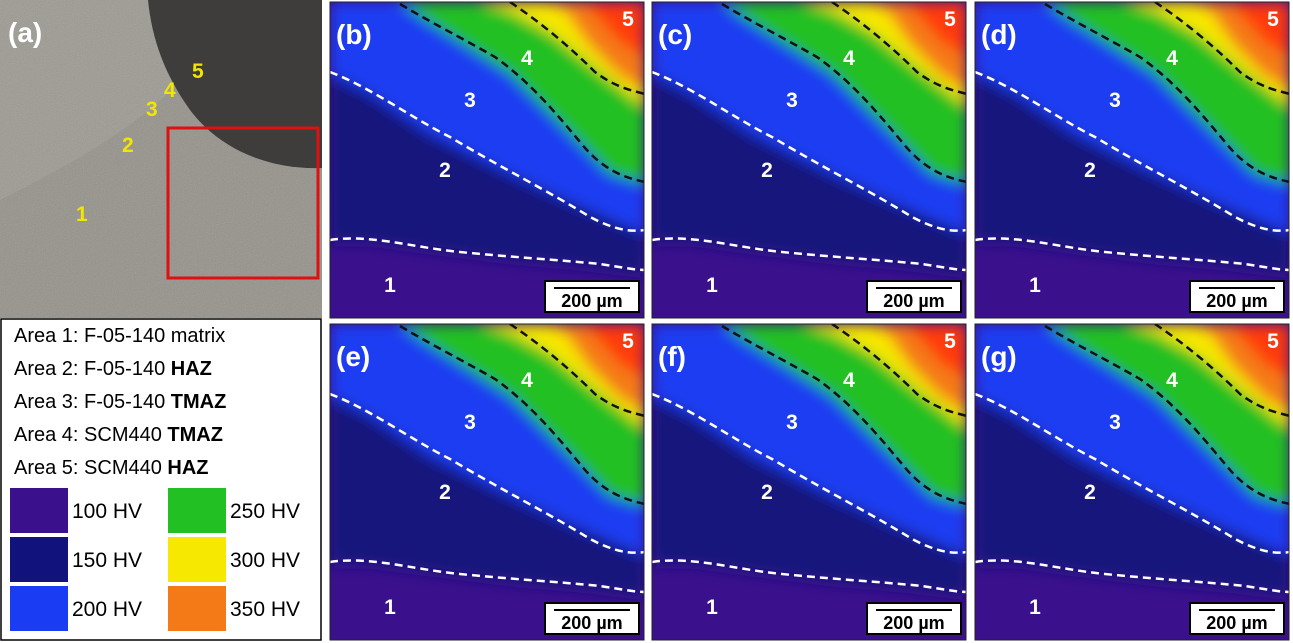  I want to click on area-text: Area 4: SCM440, so click(88, 435).